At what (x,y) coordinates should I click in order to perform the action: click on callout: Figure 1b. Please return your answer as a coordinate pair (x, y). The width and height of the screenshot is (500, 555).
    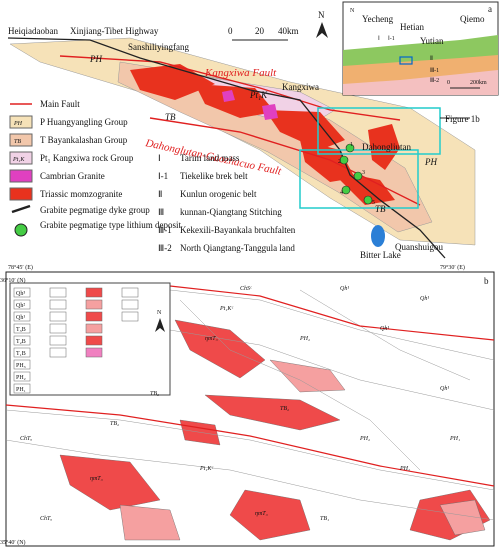
    Looking at the image, I should click on (462, 119).